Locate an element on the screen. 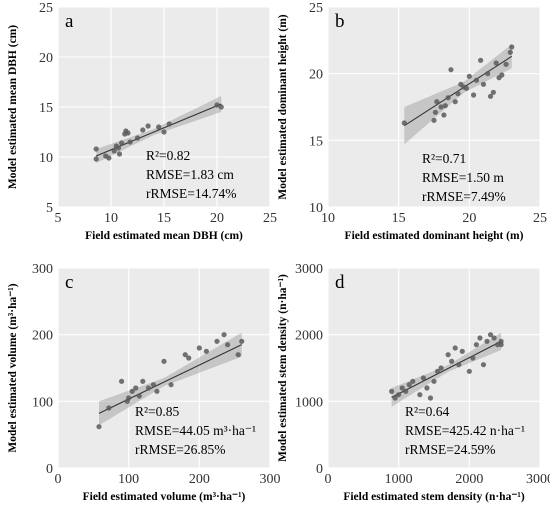  x-axis-label: Field estimated stem density (n·ha⁻¹) is located at coordinates (434, 497).